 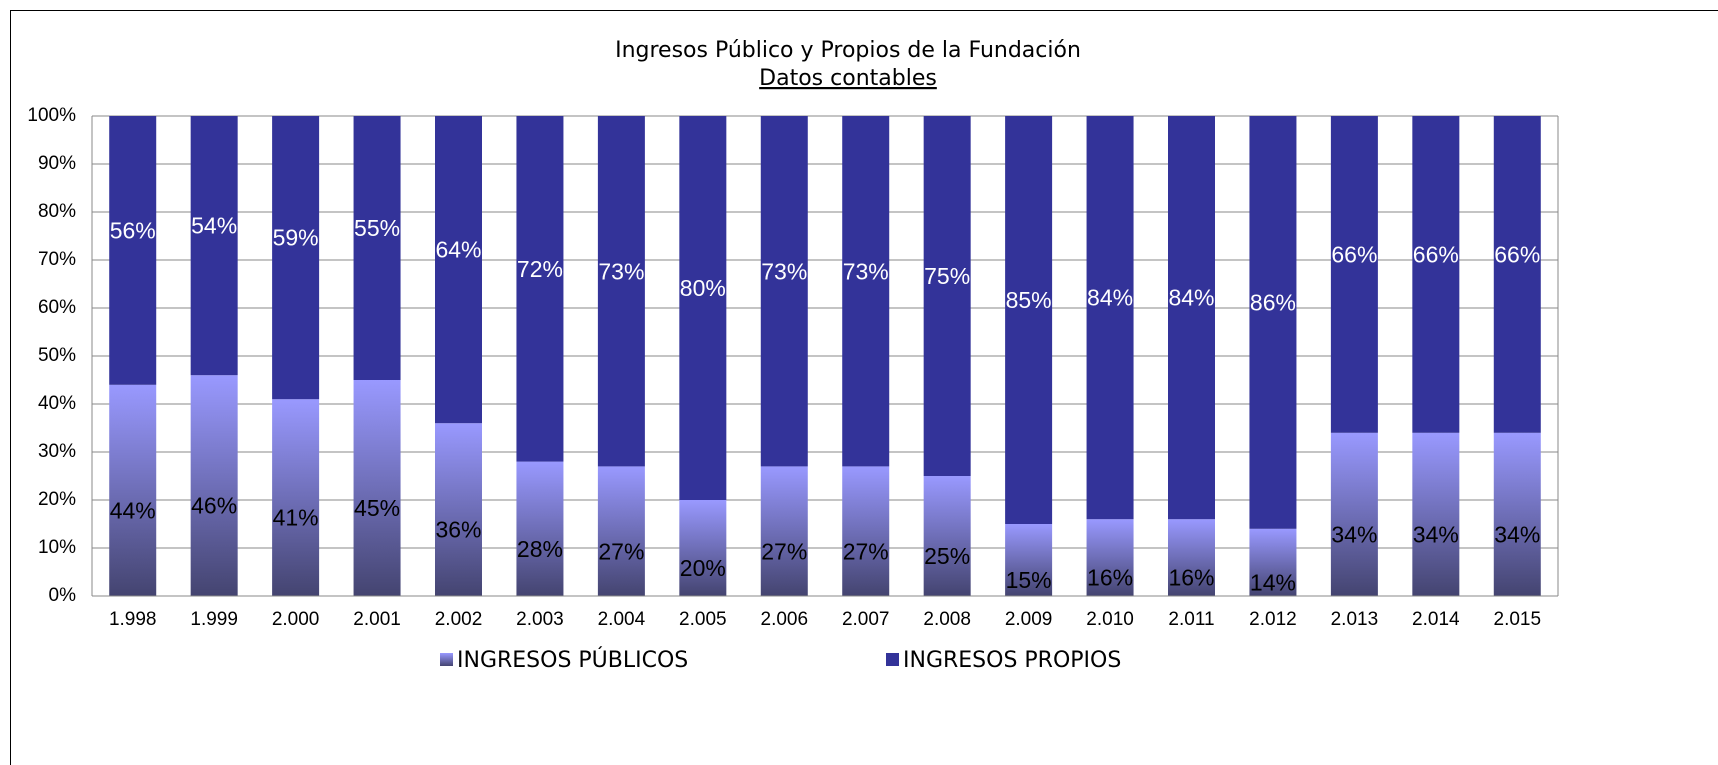 I want to click on y-tick-label: 100%, so click(x=51, y=115).